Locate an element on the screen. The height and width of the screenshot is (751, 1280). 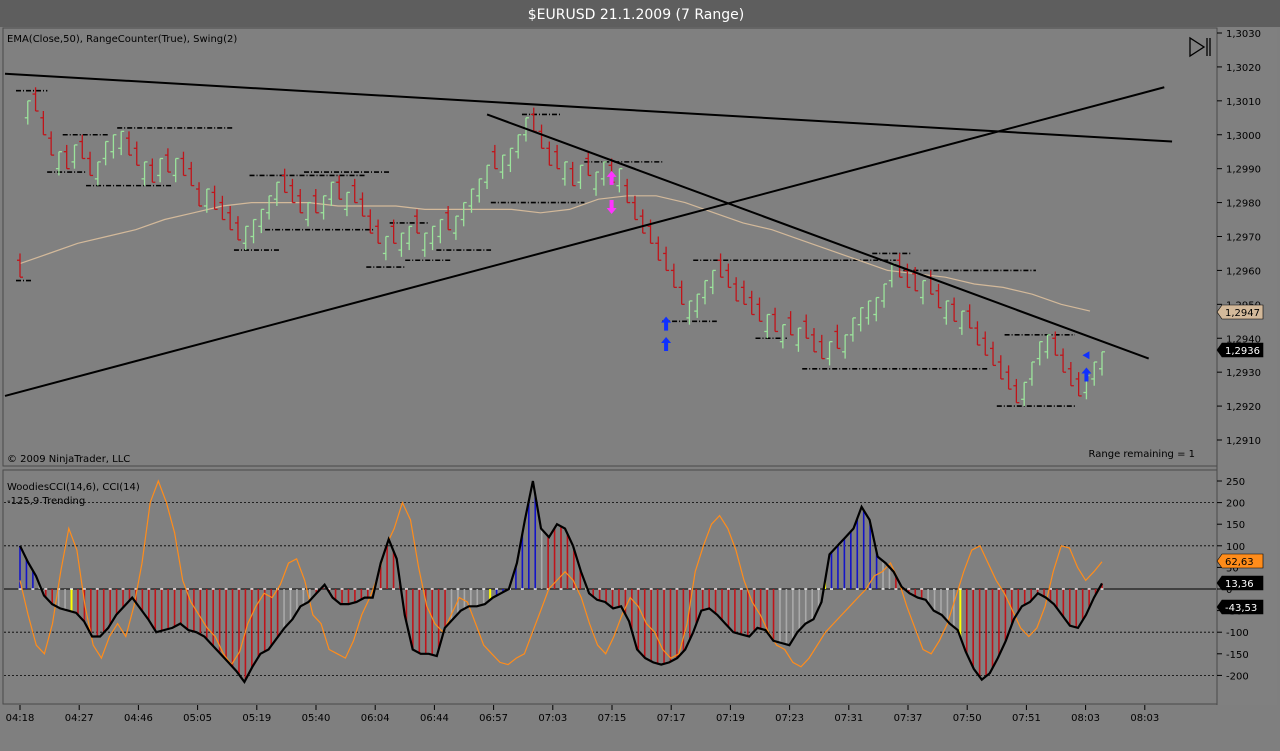
panel-collapse-icon is located at coordinates (1200, 47).